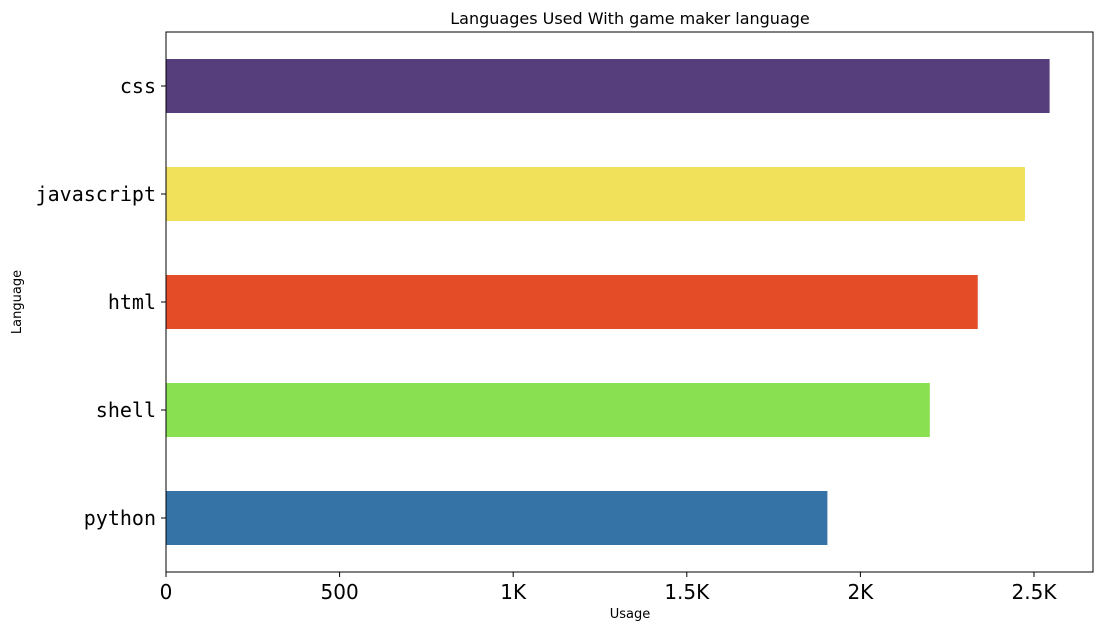 The height and width of the screenshot is (630, 1105). Describe the element at coordinates (166, 592) in the screenshot. I see `x-tick-label-0: 0` at that location.